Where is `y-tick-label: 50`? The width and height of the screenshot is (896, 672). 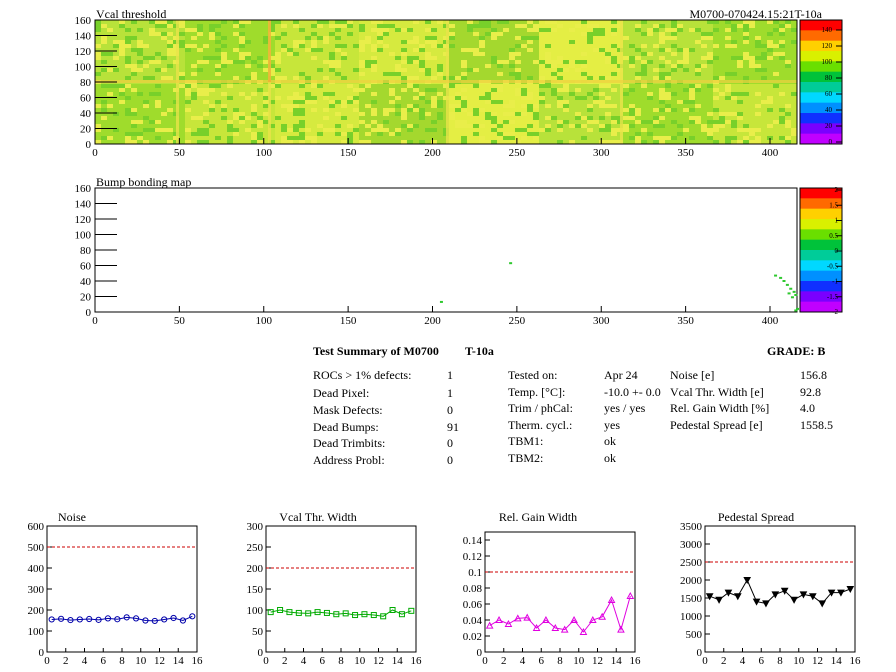 y-tick-label: 50 is located at coordinates (258, 632).